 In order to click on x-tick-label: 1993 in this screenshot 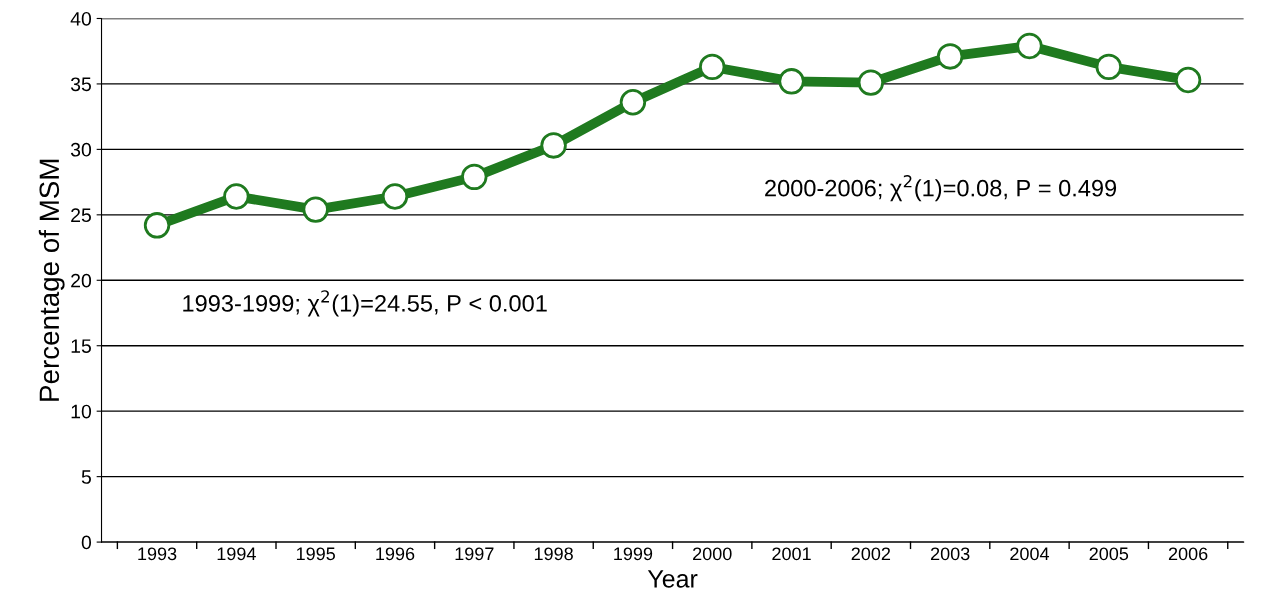, I will do `click(157, 554)`.